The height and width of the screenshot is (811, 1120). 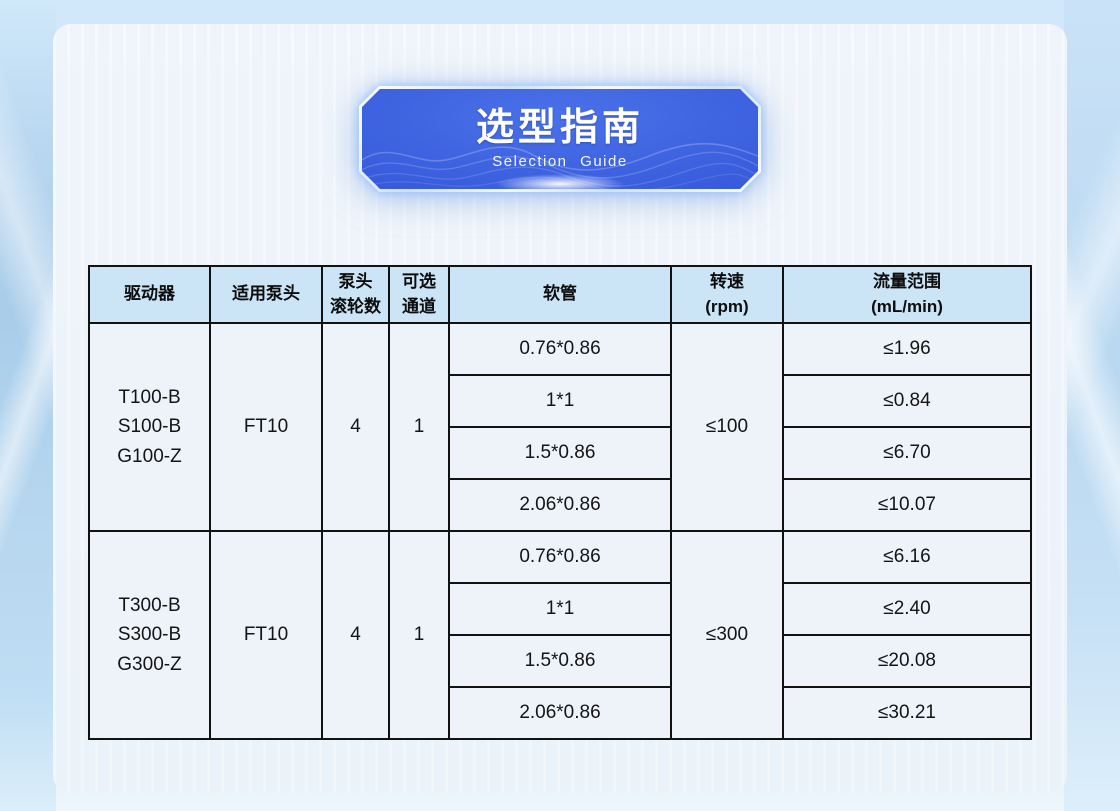 What do you see at coordinates (907, 713) in the screenshot?
I see `flow-cell: ≤30.21` at bounding box center [907, 713].